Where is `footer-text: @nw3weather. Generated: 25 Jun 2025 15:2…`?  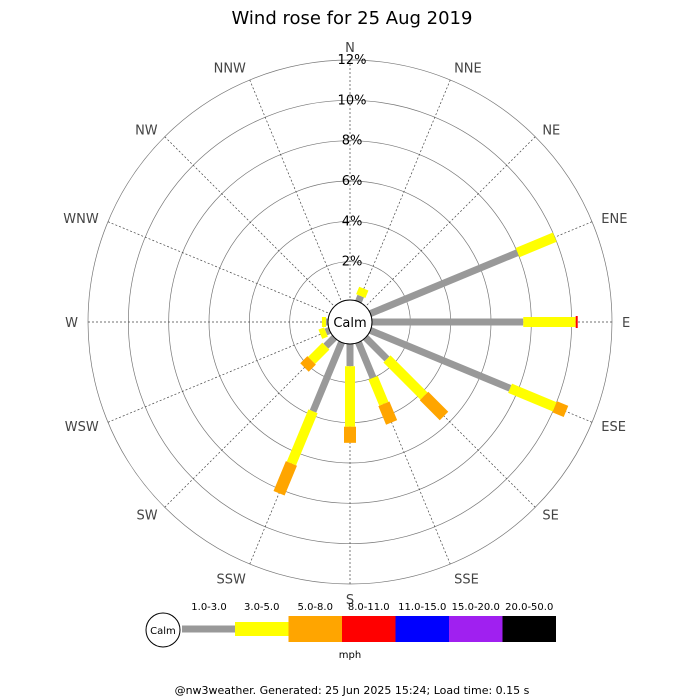 footer-text: @nw3weather. Generated: 25 Jun 2025 15:2… is located at coordinates (352, 690).